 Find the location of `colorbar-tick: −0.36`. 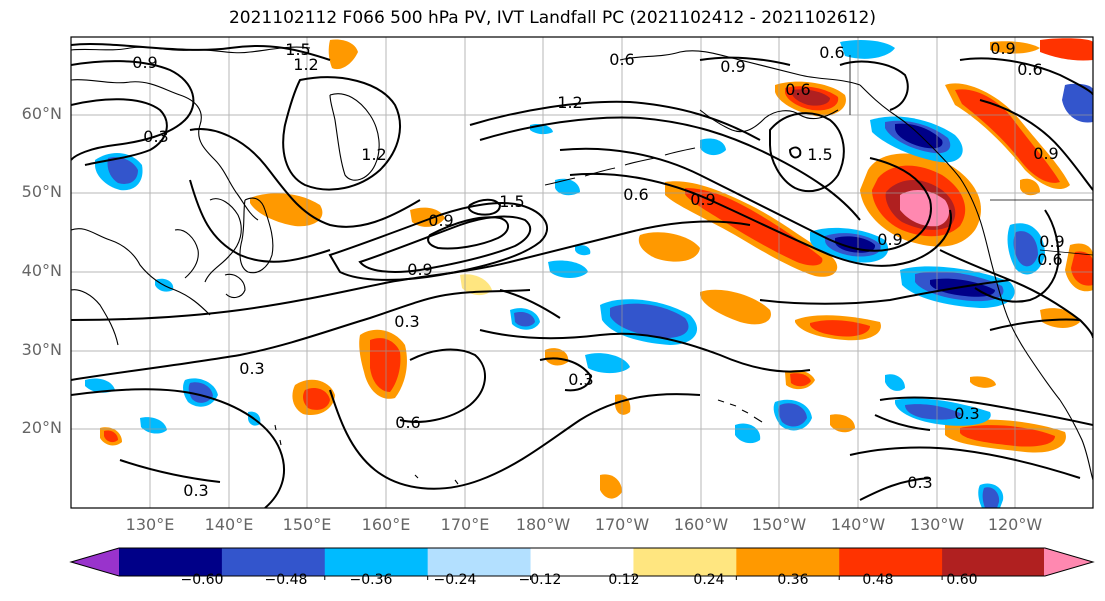

colorbar-tick: −0.36 is located at coordinates (371, 580).